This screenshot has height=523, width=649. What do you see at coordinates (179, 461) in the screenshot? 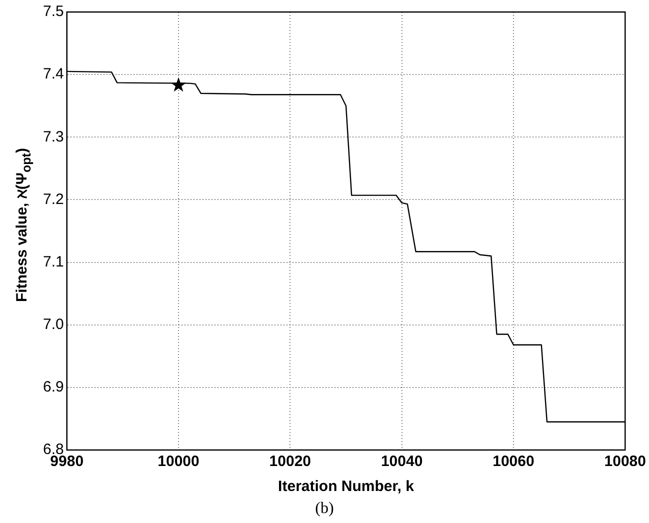
I see `x-tick-label: 10000` at bounding box center [179, 461].